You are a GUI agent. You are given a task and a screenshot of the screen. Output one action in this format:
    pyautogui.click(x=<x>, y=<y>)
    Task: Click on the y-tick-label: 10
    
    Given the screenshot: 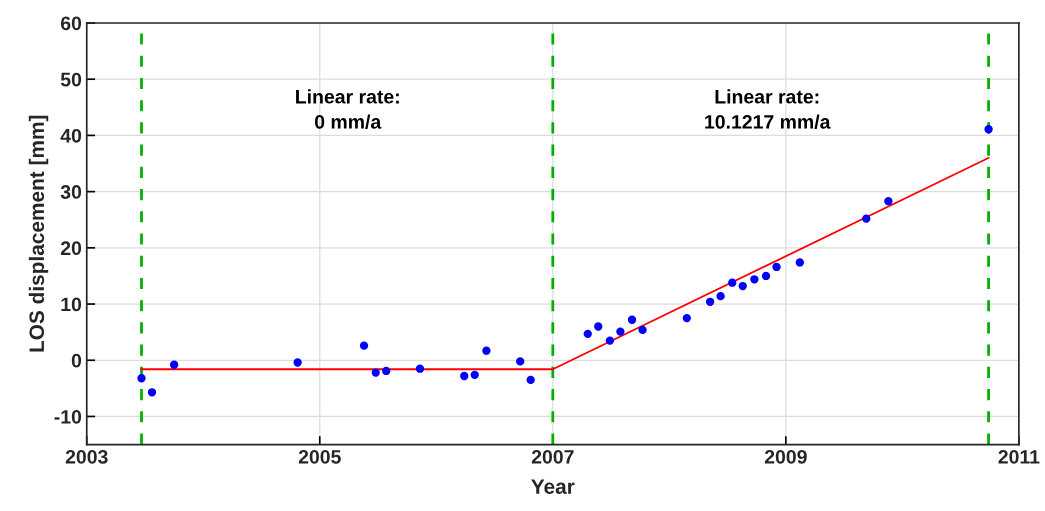 What is the action you would take?
    pyautogui.click(x=71, y=304)
    